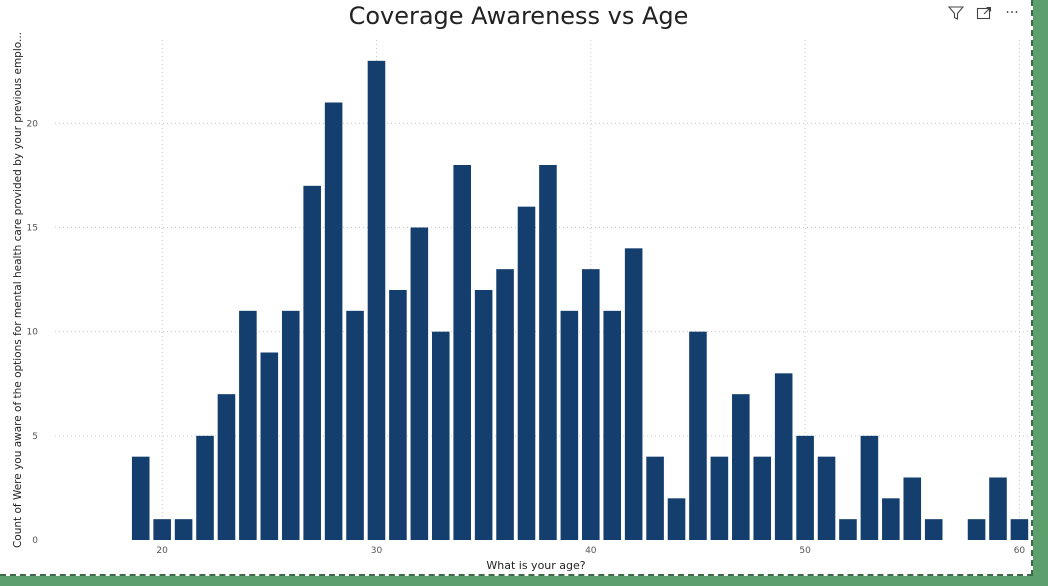 The image size is (1048, 586). Describe the element at coordinates (33, 124) in the screenshot. I see `y-tick-label: 20` at that location.